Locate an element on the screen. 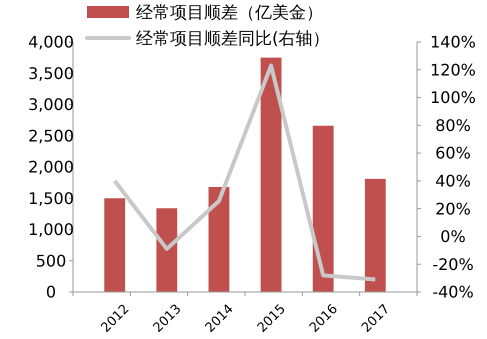  y-tick-label: 4,000 is located at coordinates (51, 42).